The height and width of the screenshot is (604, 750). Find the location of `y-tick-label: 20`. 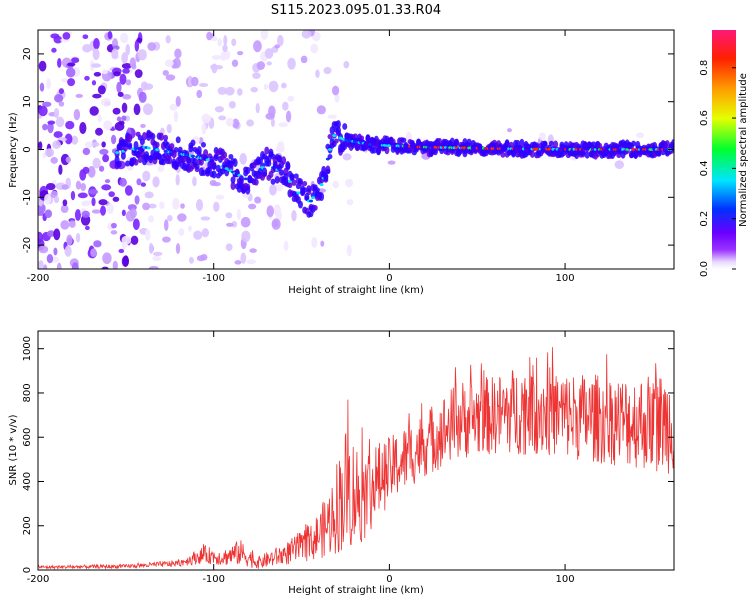

y-tick-label: 20 is located at coordinates (27, 54).